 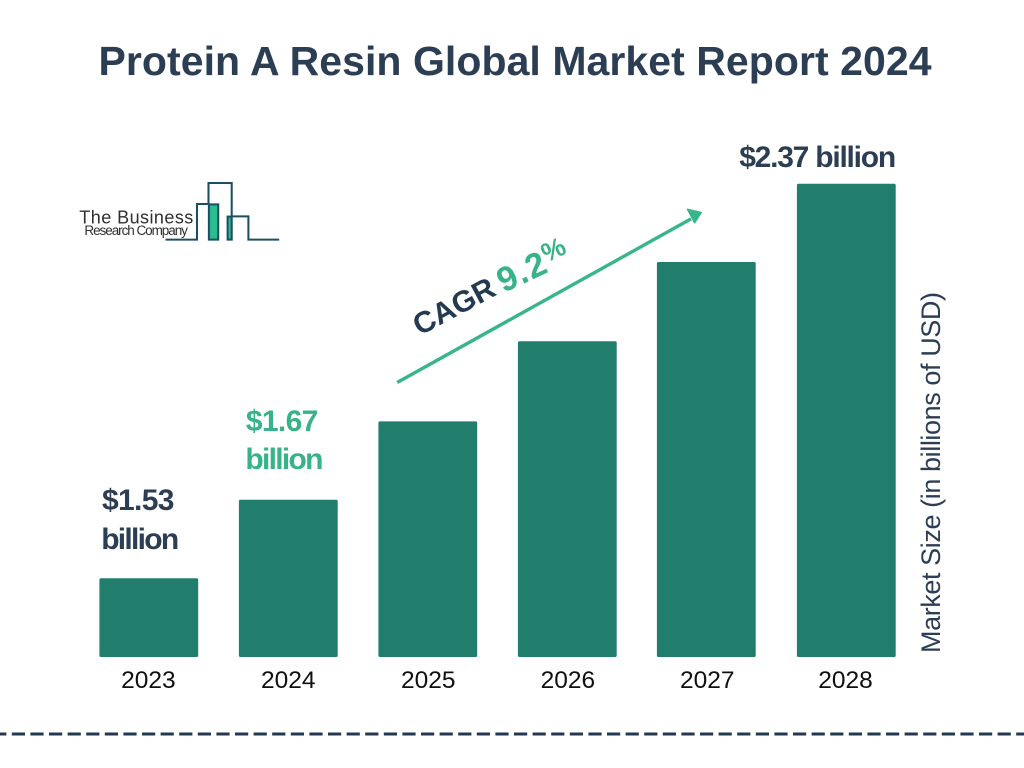 What do you see at coordinates (136, 217) in the screenshot?
I see `svg-text: The Business` at bounding box center [136, 217].